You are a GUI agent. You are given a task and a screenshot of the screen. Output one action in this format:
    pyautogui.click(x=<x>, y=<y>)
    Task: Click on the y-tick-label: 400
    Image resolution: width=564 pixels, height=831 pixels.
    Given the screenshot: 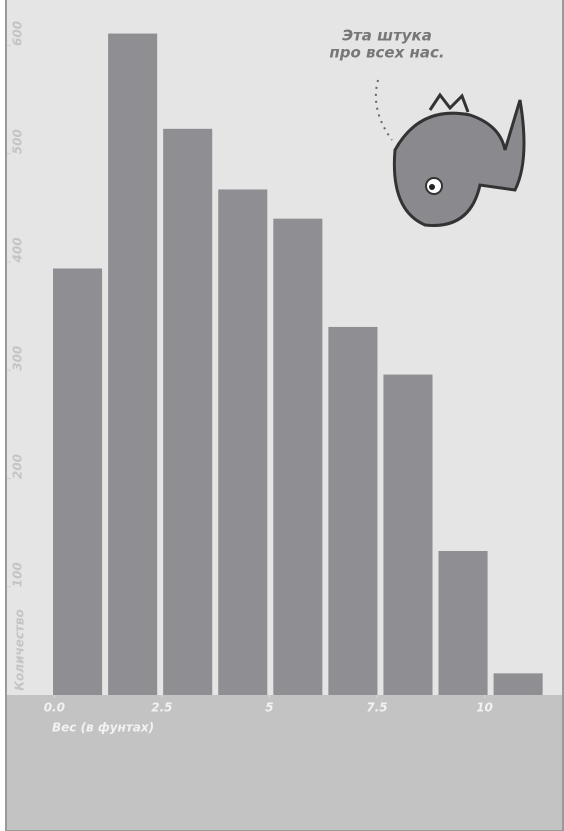 What is the action you would take?
    pyautogui.click(x=18, y=250)
    